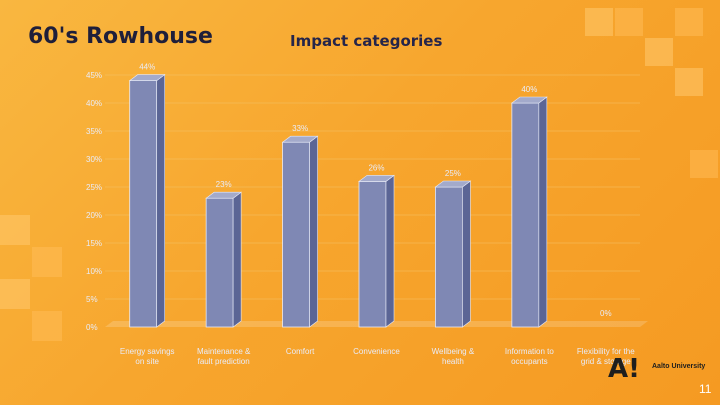 This screenshot has height=405, width=720. I want to click on data-label: 25%, so click(453, 173).